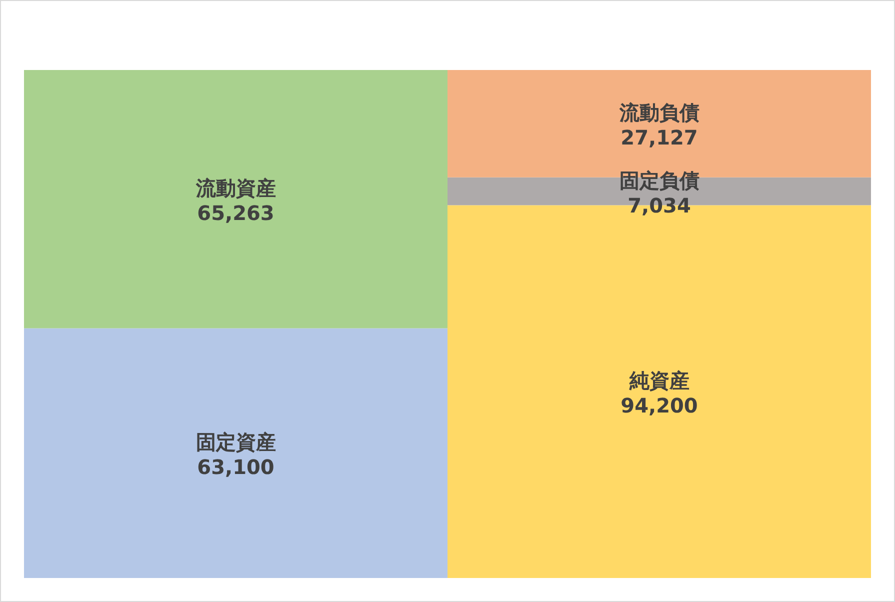 This screenshot has width=895, height=602. What do you see at coordinates (659, 205) in the screenshot?
I see `data-label: 7,034` at bounding box center [659, 205].